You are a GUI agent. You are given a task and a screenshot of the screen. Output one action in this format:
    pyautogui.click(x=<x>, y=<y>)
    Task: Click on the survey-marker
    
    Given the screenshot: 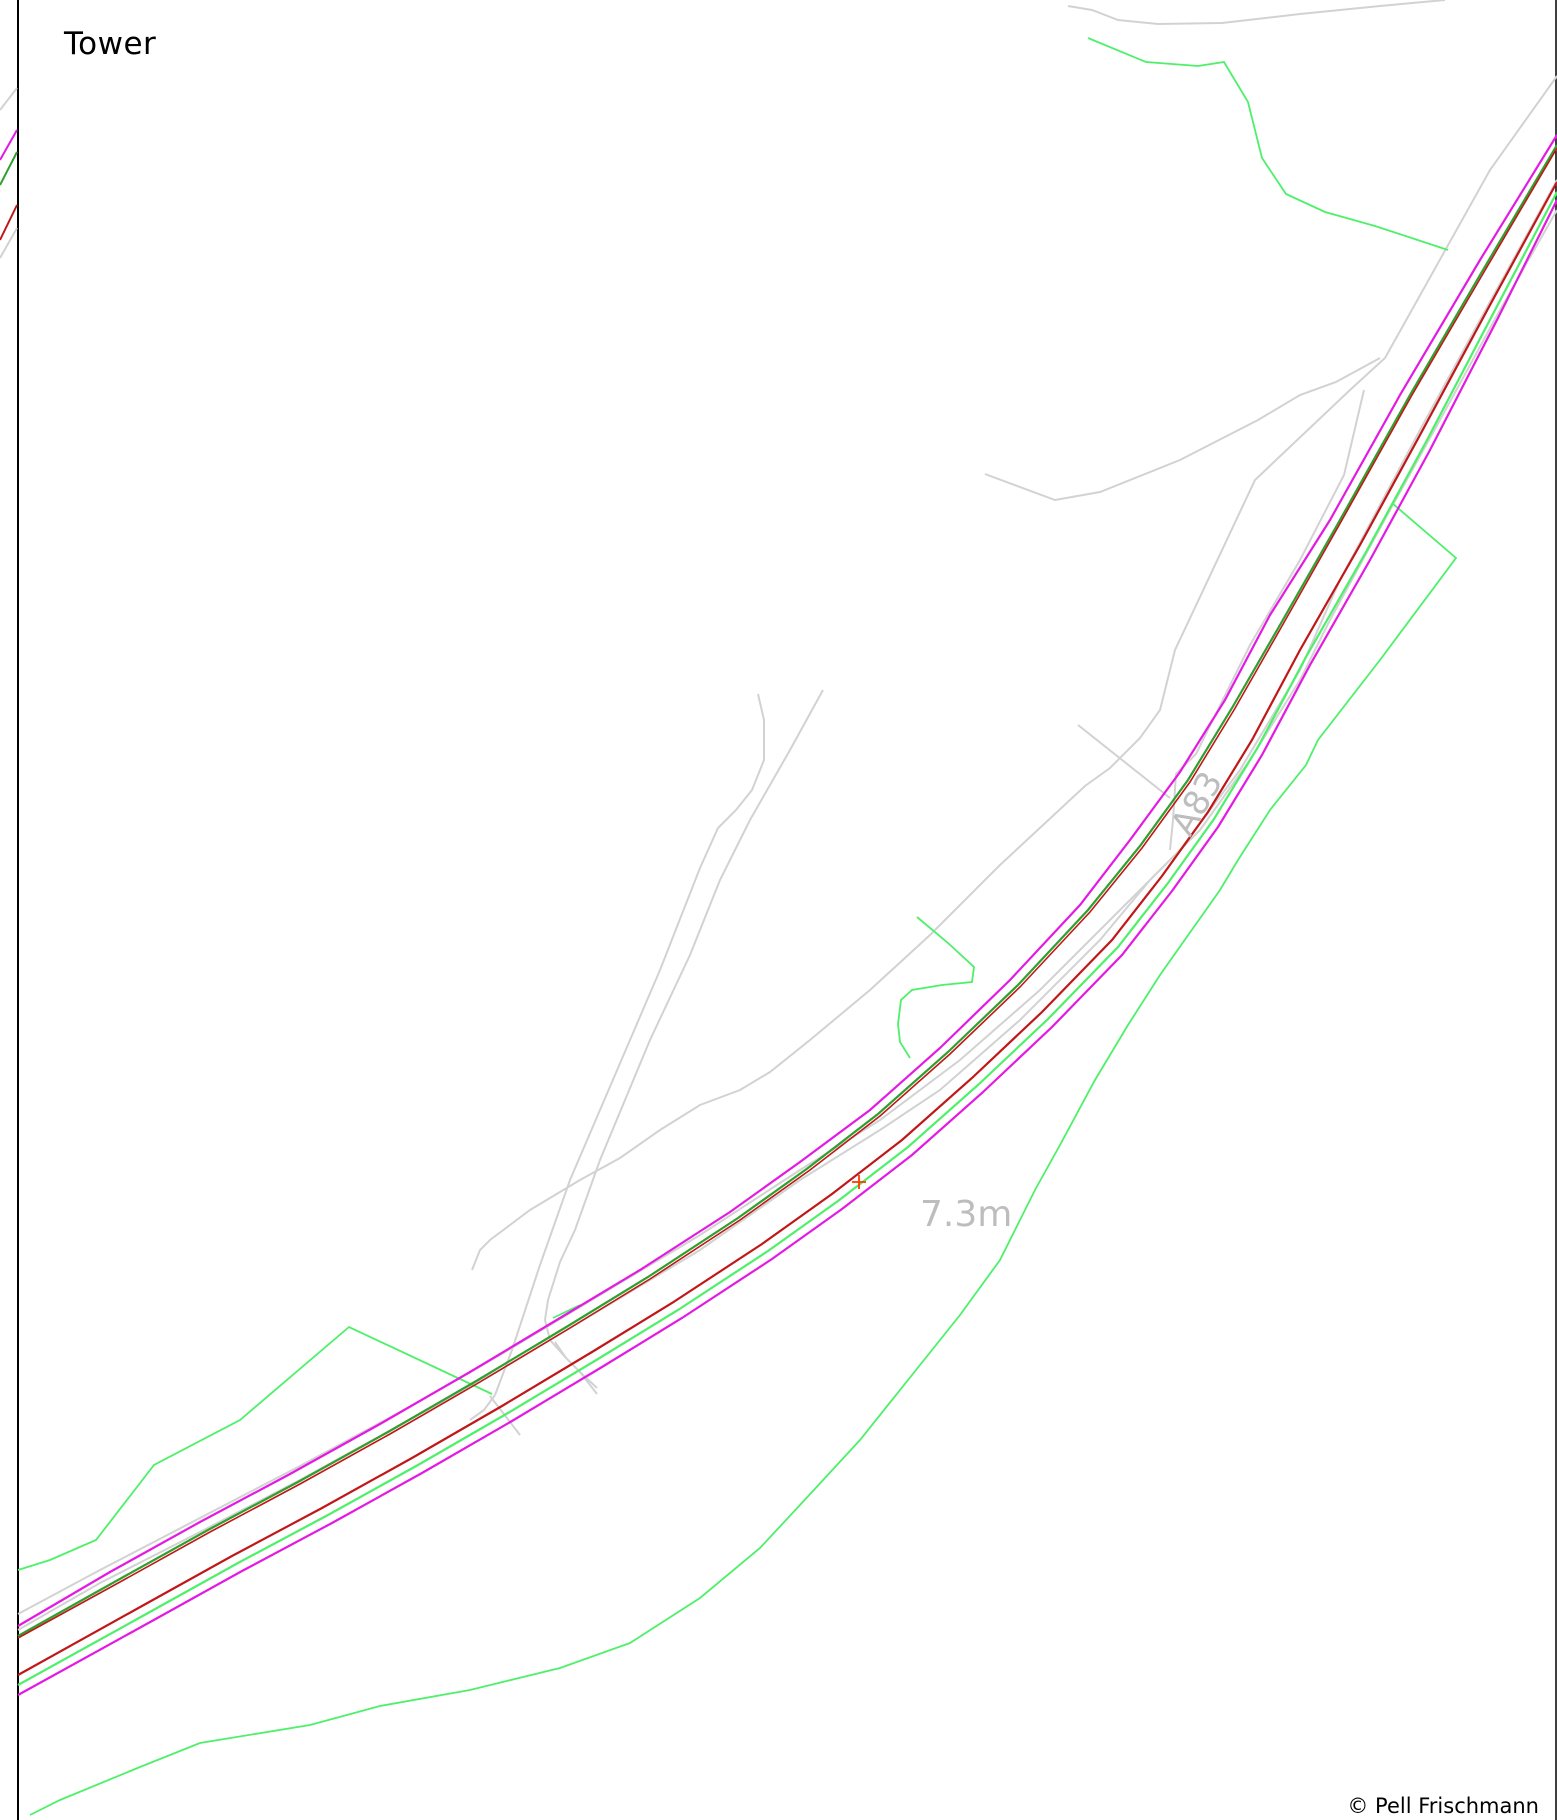 What is the action you would take?
    pyautogui.click(x=859, y=1182)
    